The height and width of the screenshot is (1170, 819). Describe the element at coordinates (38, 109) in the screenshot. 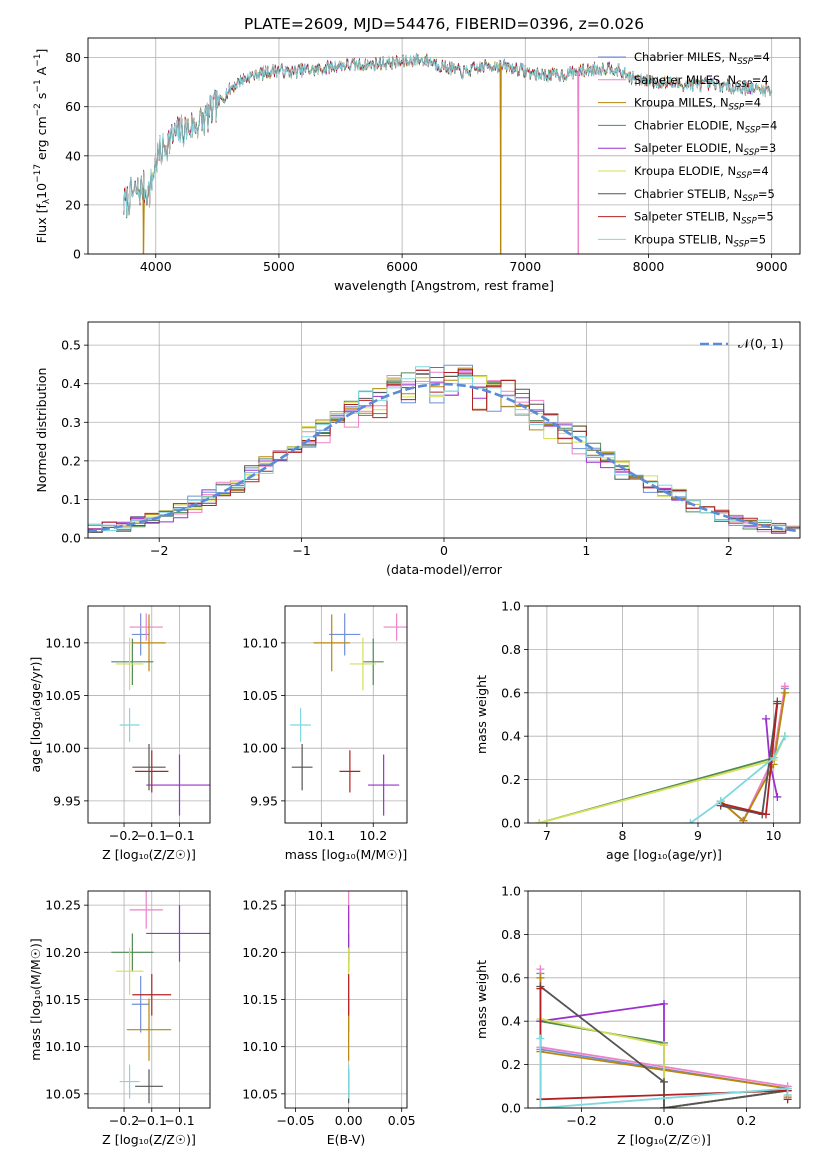

I see `spectrum-ylabel-part: −2` at that location.